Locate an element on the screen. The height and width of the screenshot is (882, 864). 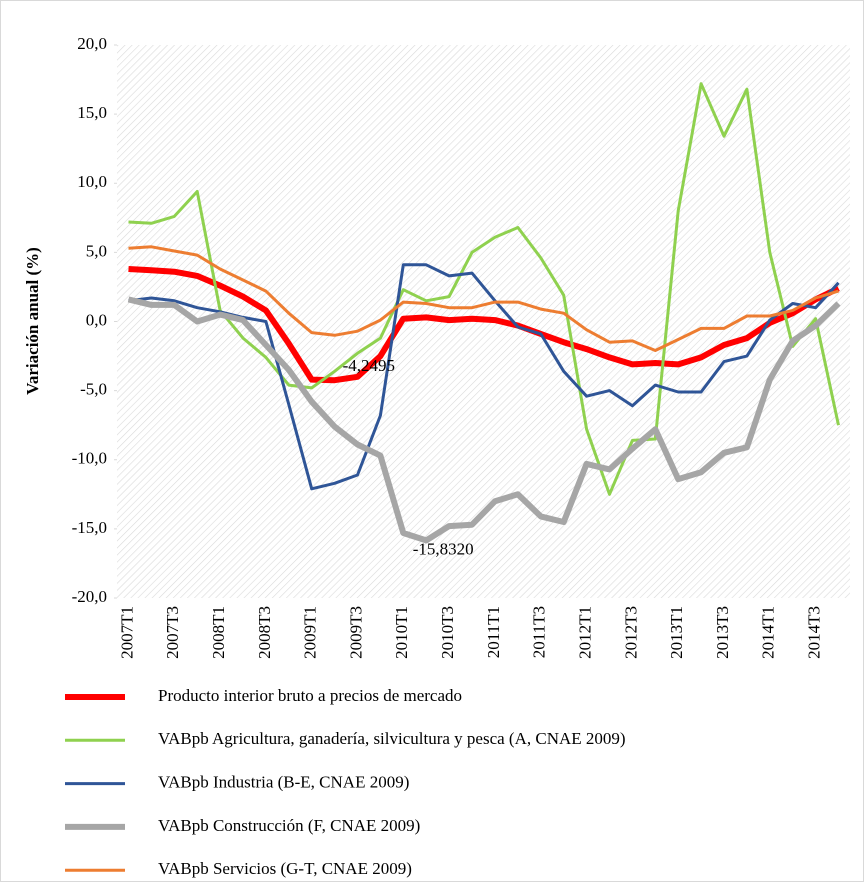
x-tick-label: 2008T3 is located at coordinates (264, 632).